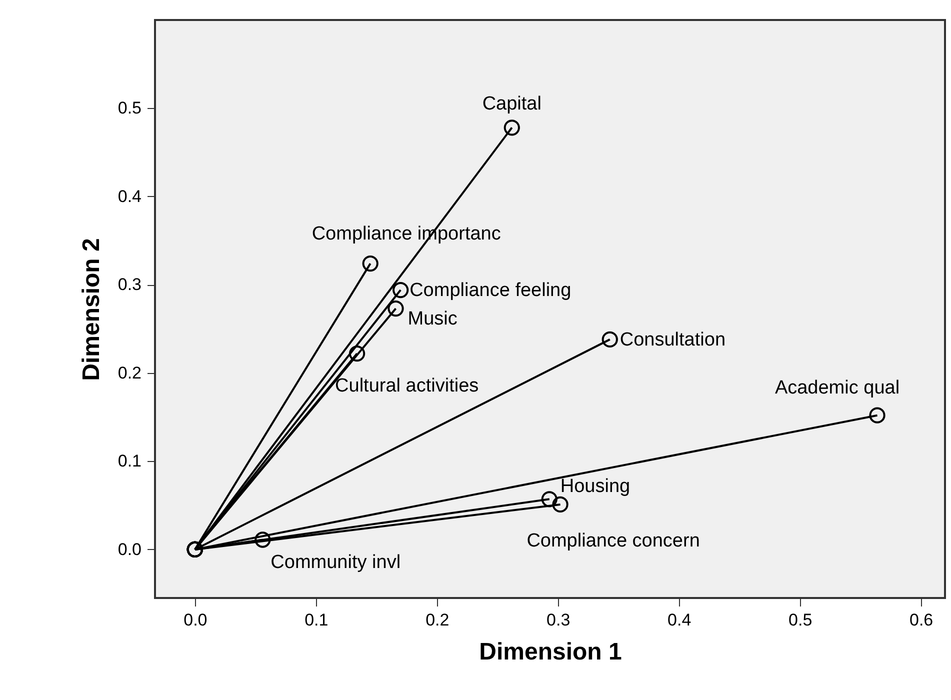 The height and width of the screenshot is (700, 951). What do you see at coordinates (921, 620) in the screenshot?
I see `x-tick-label: 0.6` at bounding box center [921, 620].